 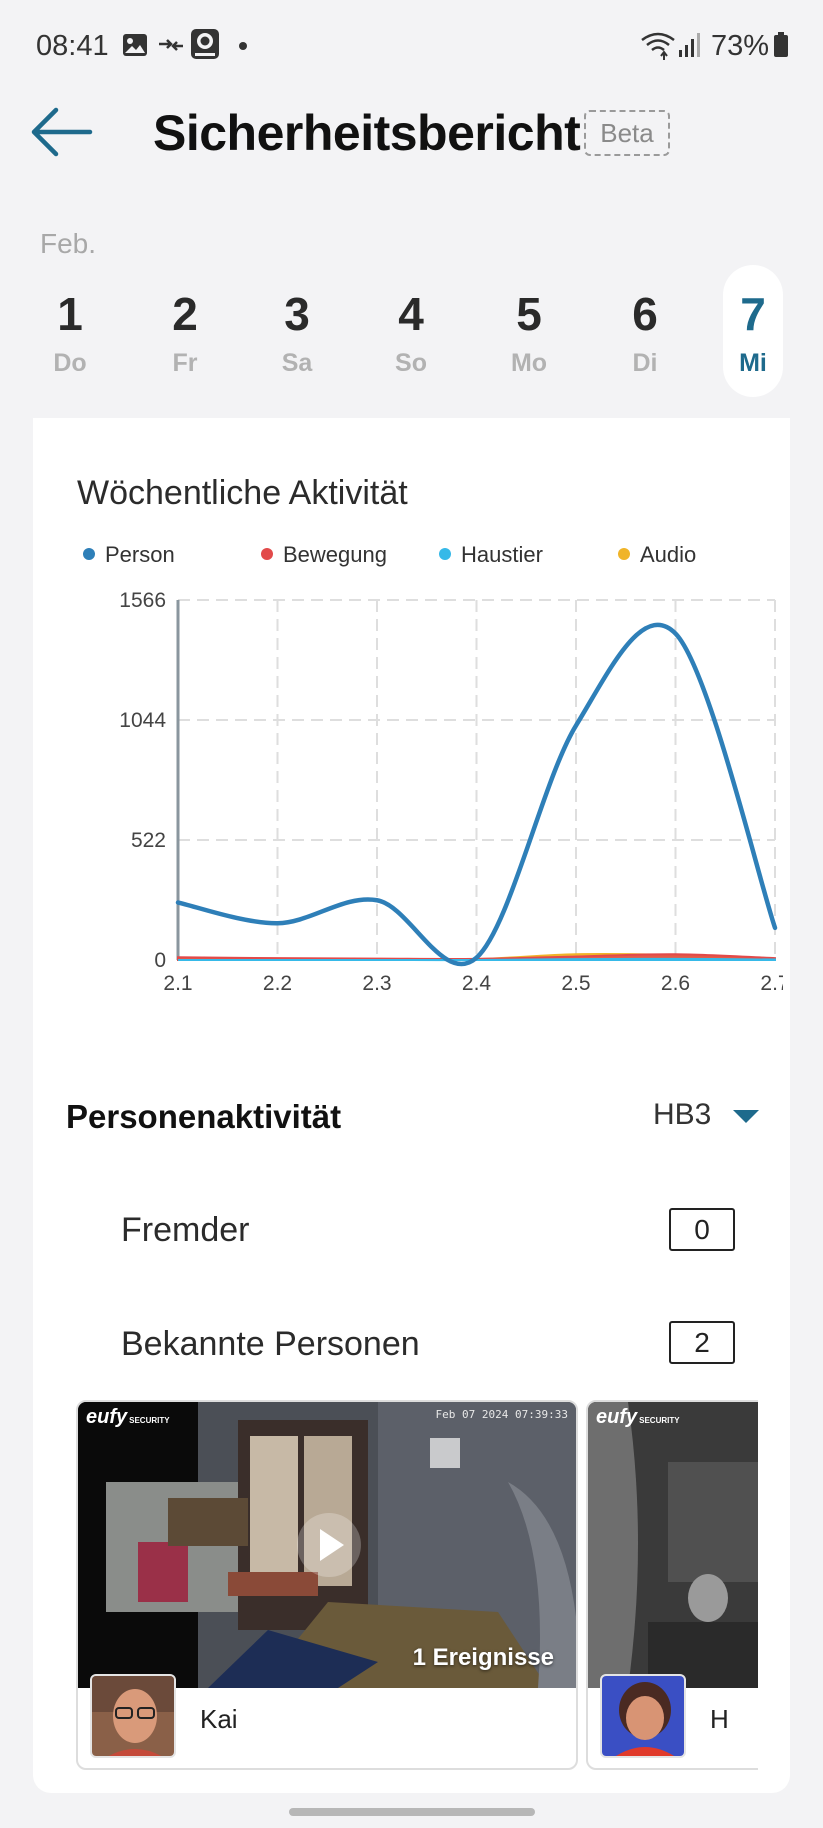 What do you see at coordinates (148, 840) in the screenshot?
I see `y-tick-label: 522` at bounding box center [148, 840].